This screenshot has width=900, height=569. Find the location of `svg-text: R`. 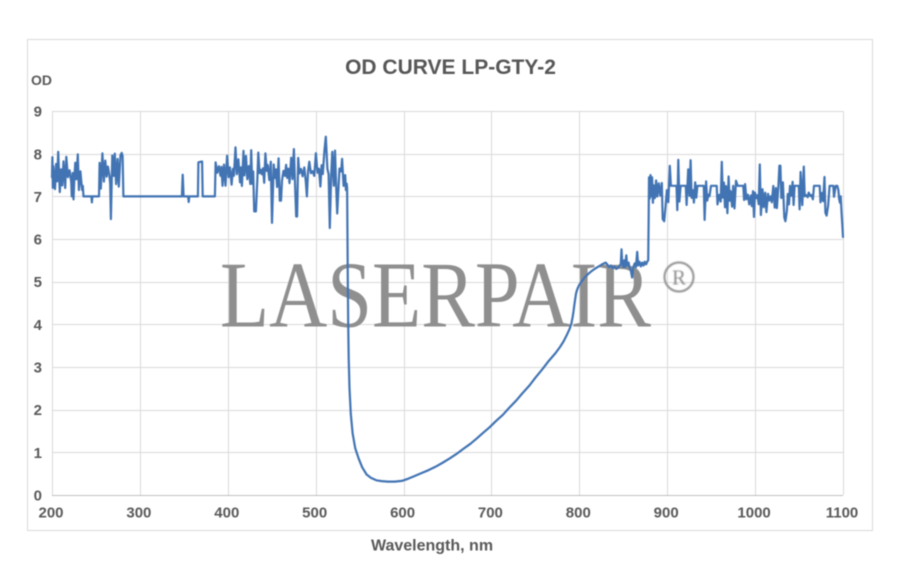

svg-text: R is located at coordinates (679, 278).